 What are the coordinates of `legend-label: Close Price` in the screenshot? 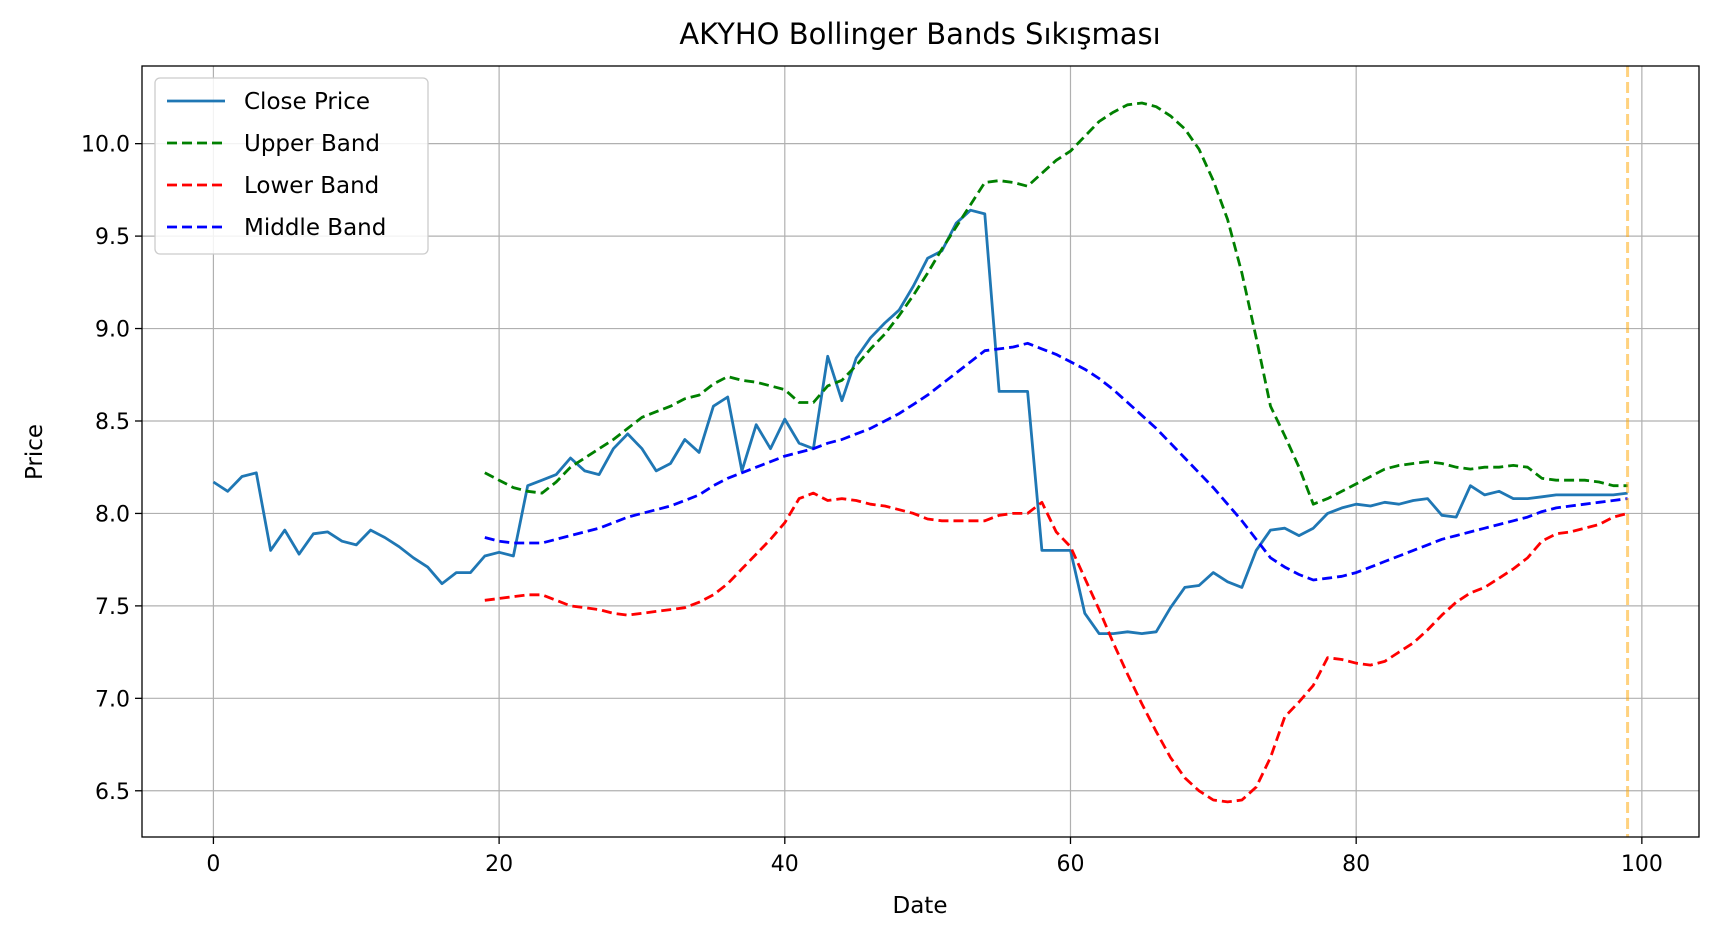 It's located at (307, 102).